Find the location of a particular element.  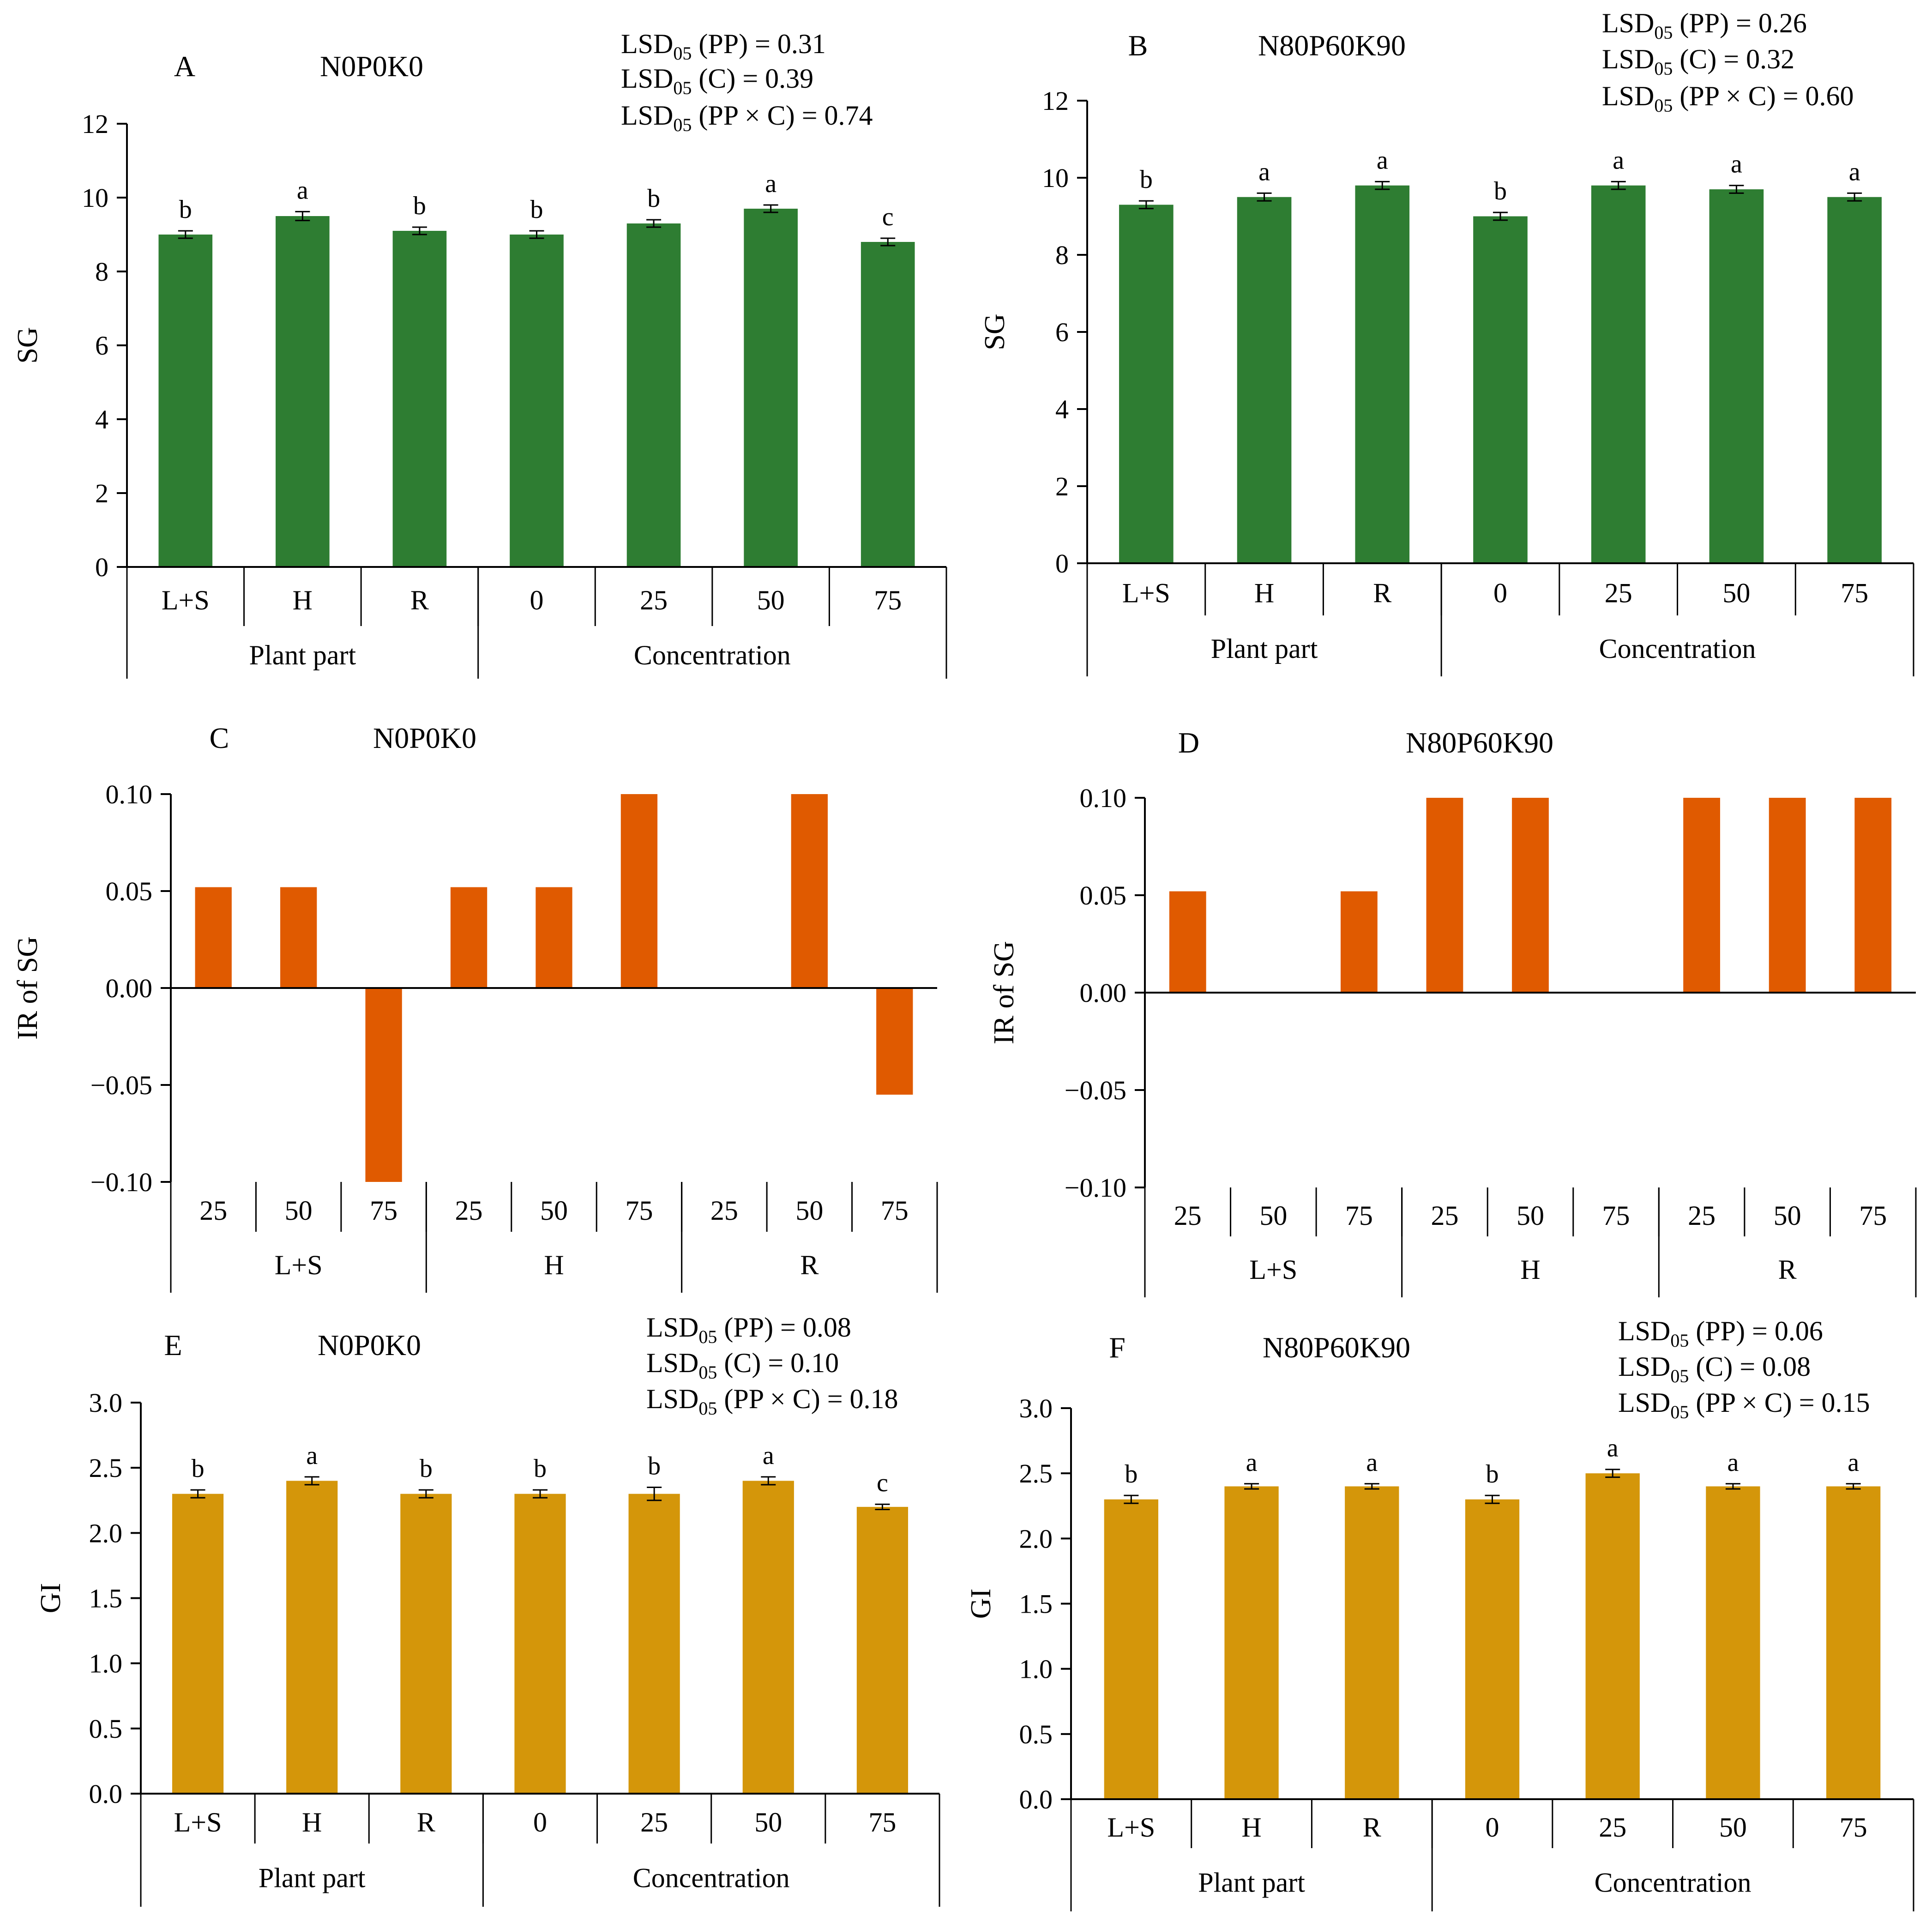

lsd-annotation: LSD05 (C) = 0.39 is located at coordinates (717, 80).